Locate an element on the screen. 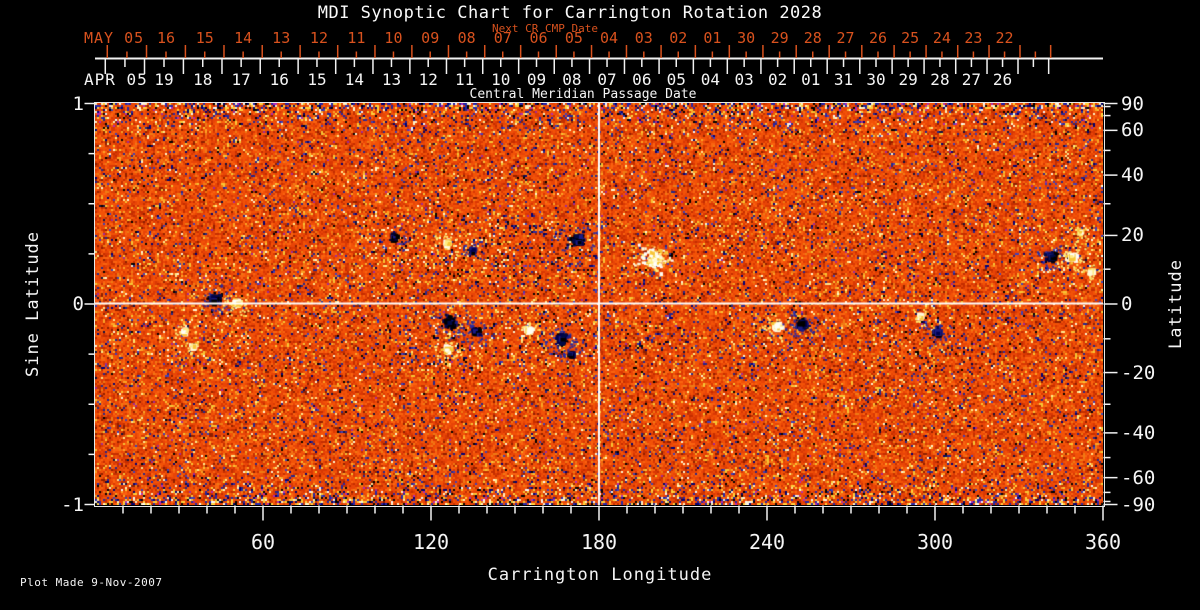 The image size is (1200, 610). cmp-day-label: 27 is located at coordinates (971, 79).